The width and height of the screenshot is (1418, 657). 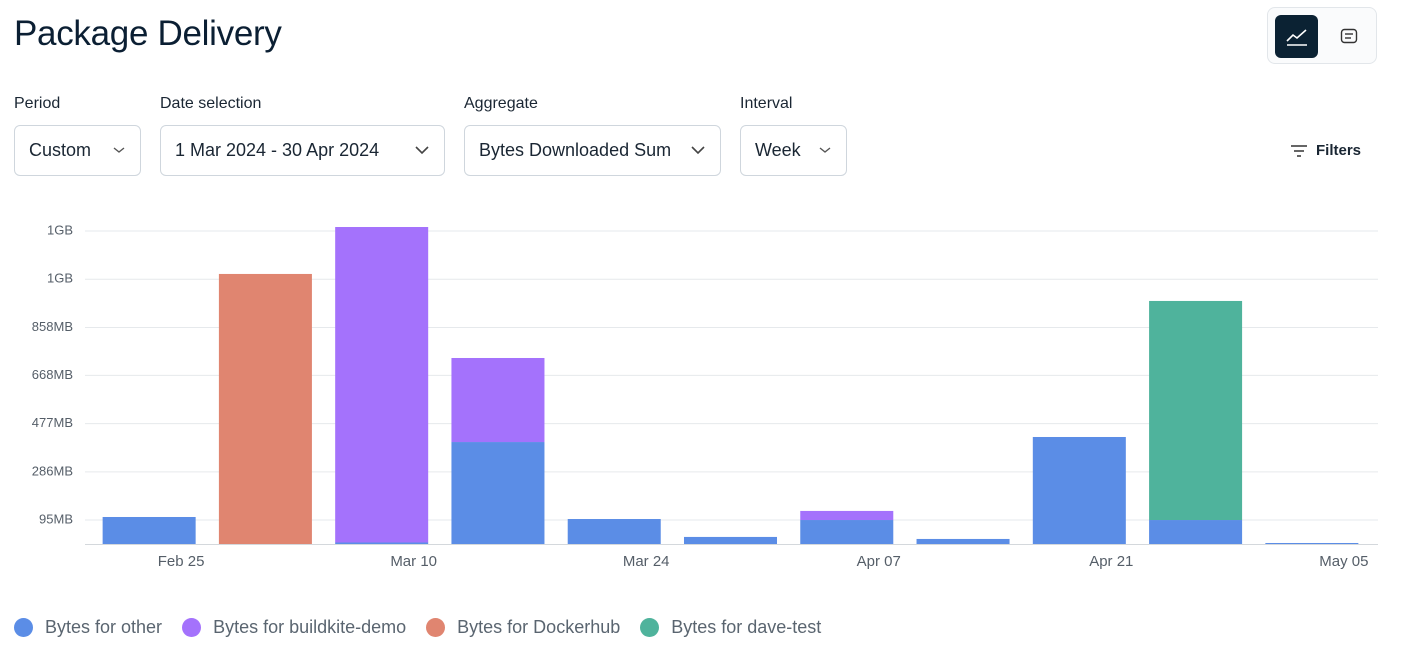 I want to click on x-tick-label: Mar 10, so click(x=413, y=561).